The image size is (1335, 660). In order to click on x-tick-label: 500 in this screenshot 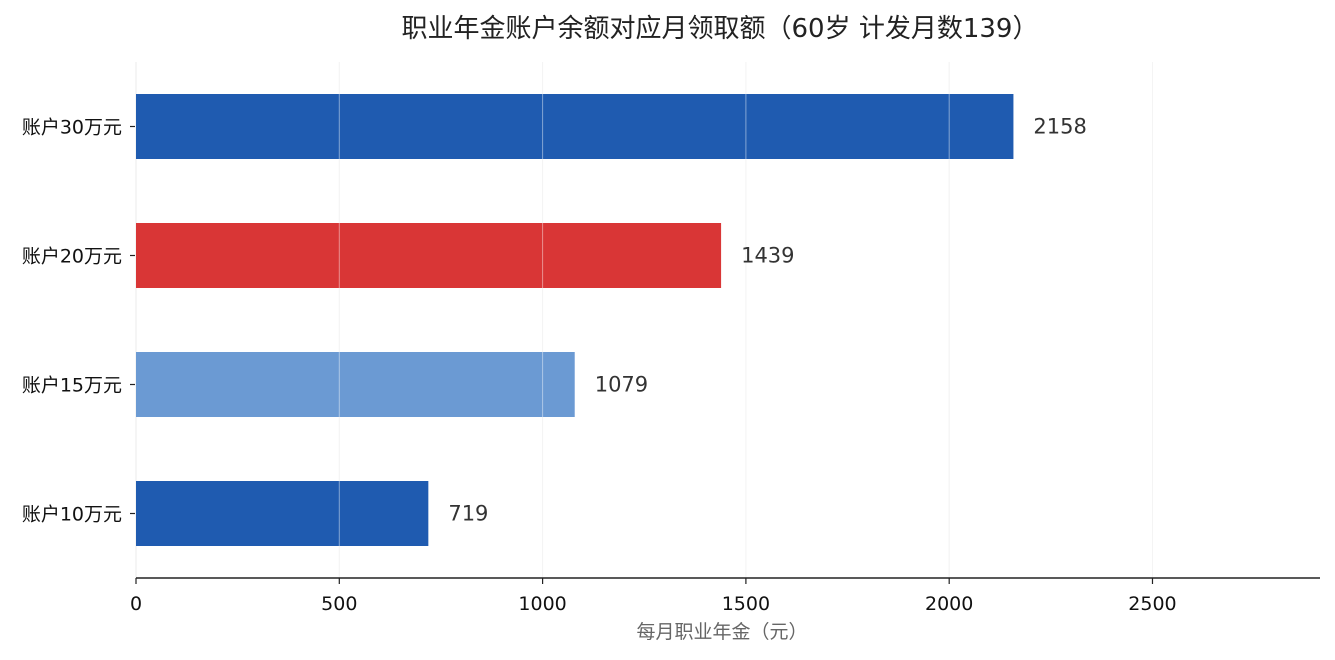, I will do `click(339, 604)`.